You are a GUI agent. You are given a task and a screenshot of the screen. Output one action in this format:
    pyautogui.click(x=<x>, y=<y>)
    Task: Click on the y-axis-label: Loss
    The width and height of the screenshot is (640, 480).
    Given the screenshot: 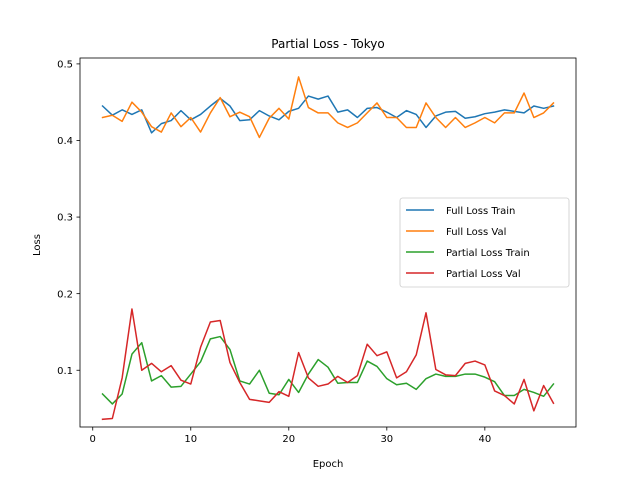 What is the action you would take?
    pyautogui.click(x=37, y=245)
    